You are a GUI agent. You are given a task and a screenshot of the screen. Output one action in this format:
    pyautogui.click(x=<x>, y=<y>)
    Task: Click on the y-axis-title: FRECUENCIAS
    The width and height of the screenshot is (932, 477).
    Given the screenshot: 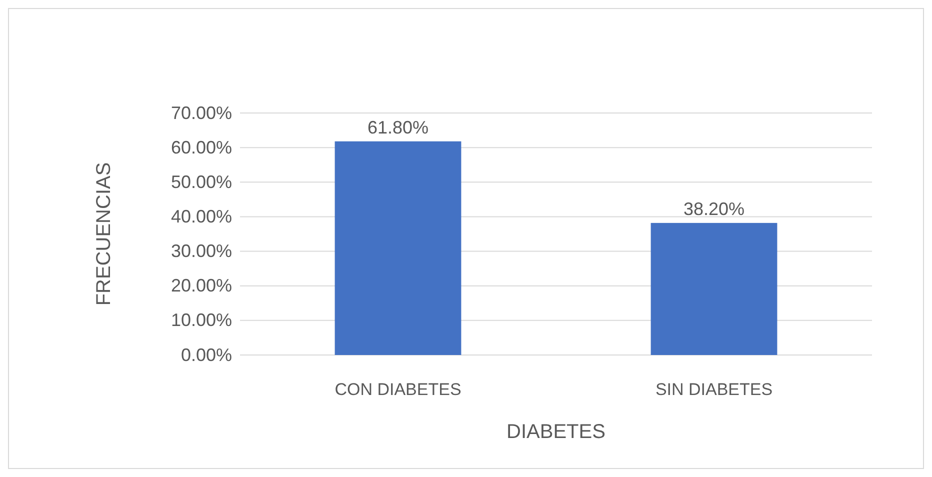 What is the action you would take?
    pyautogui.click(x=104, y=234)
    